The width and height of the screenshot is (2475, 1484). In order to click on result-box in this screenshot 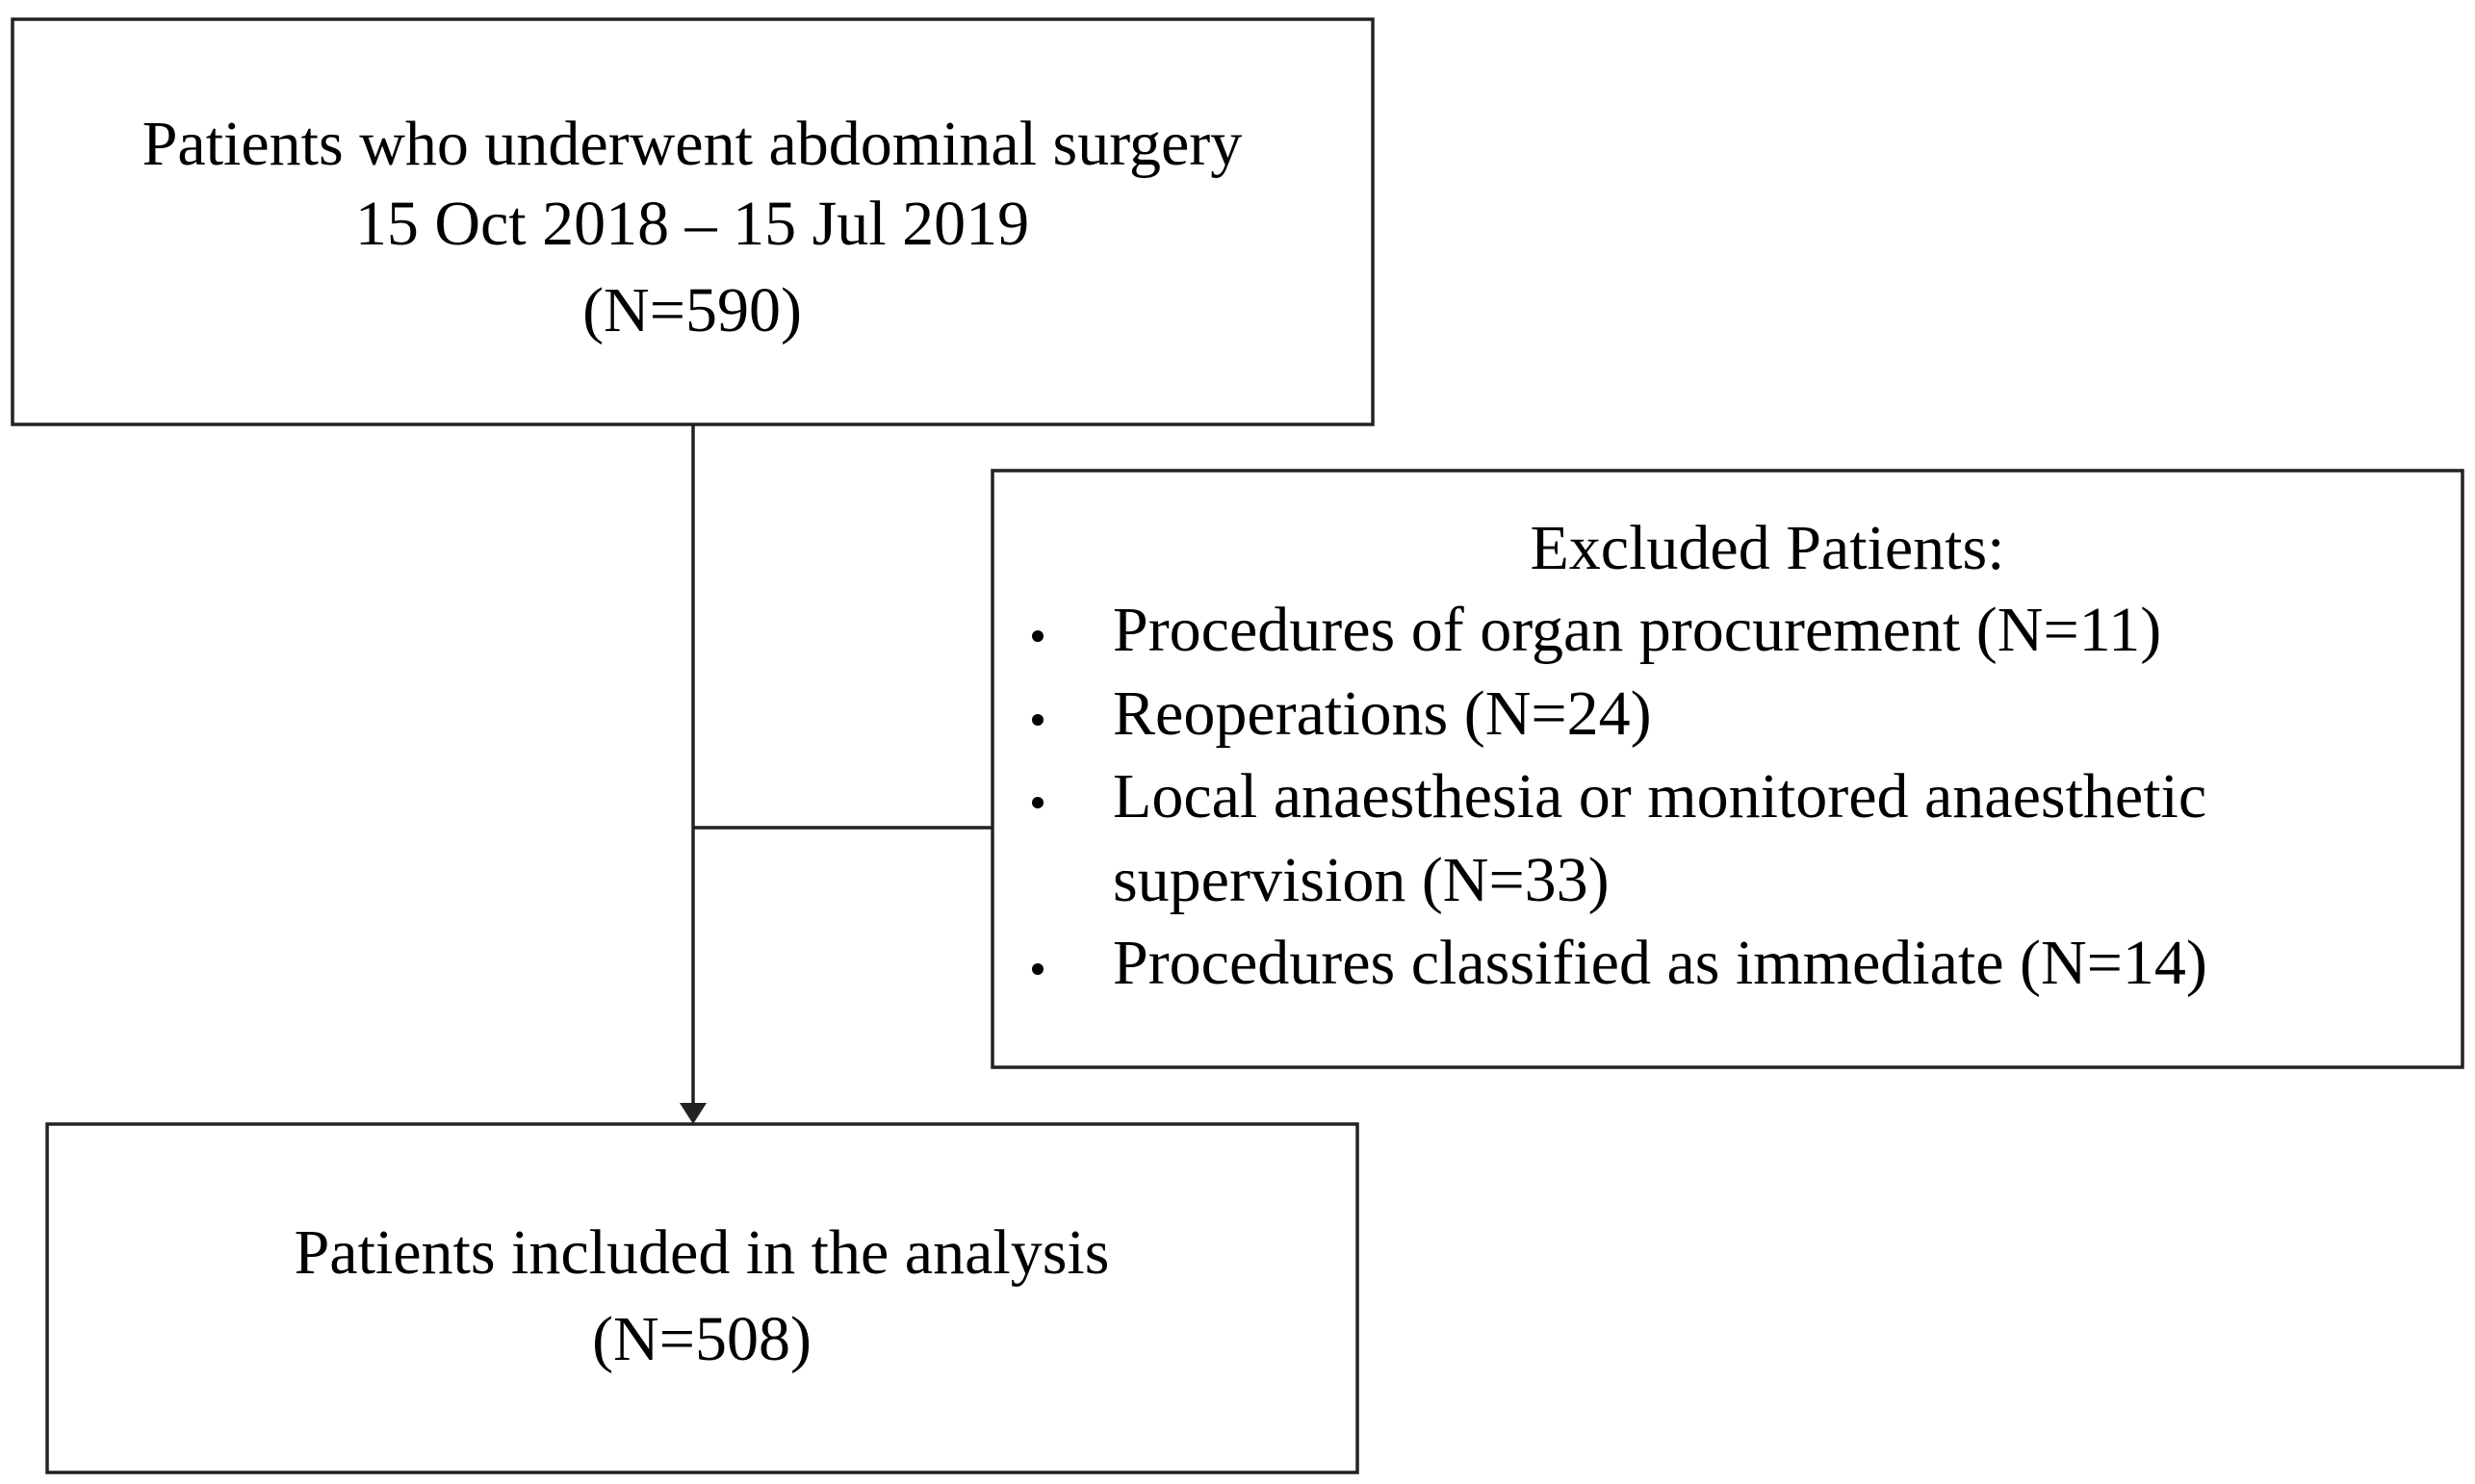, I will do `click(702, 1298)`.